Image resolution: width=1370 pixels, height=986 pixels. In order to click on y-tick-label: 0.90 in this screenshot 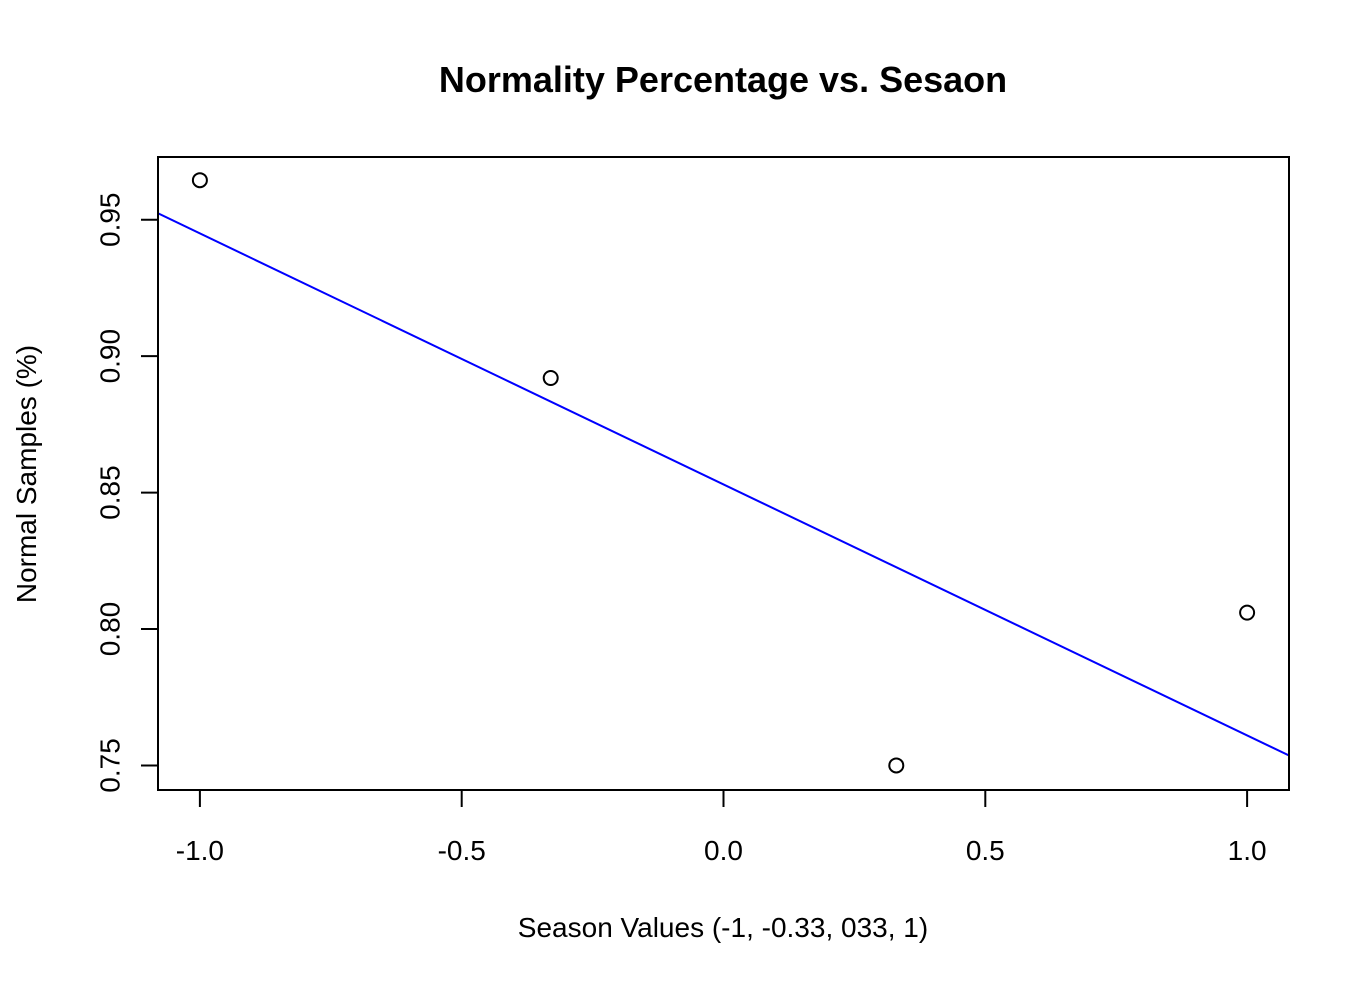, I will do `click(109, 356)`.